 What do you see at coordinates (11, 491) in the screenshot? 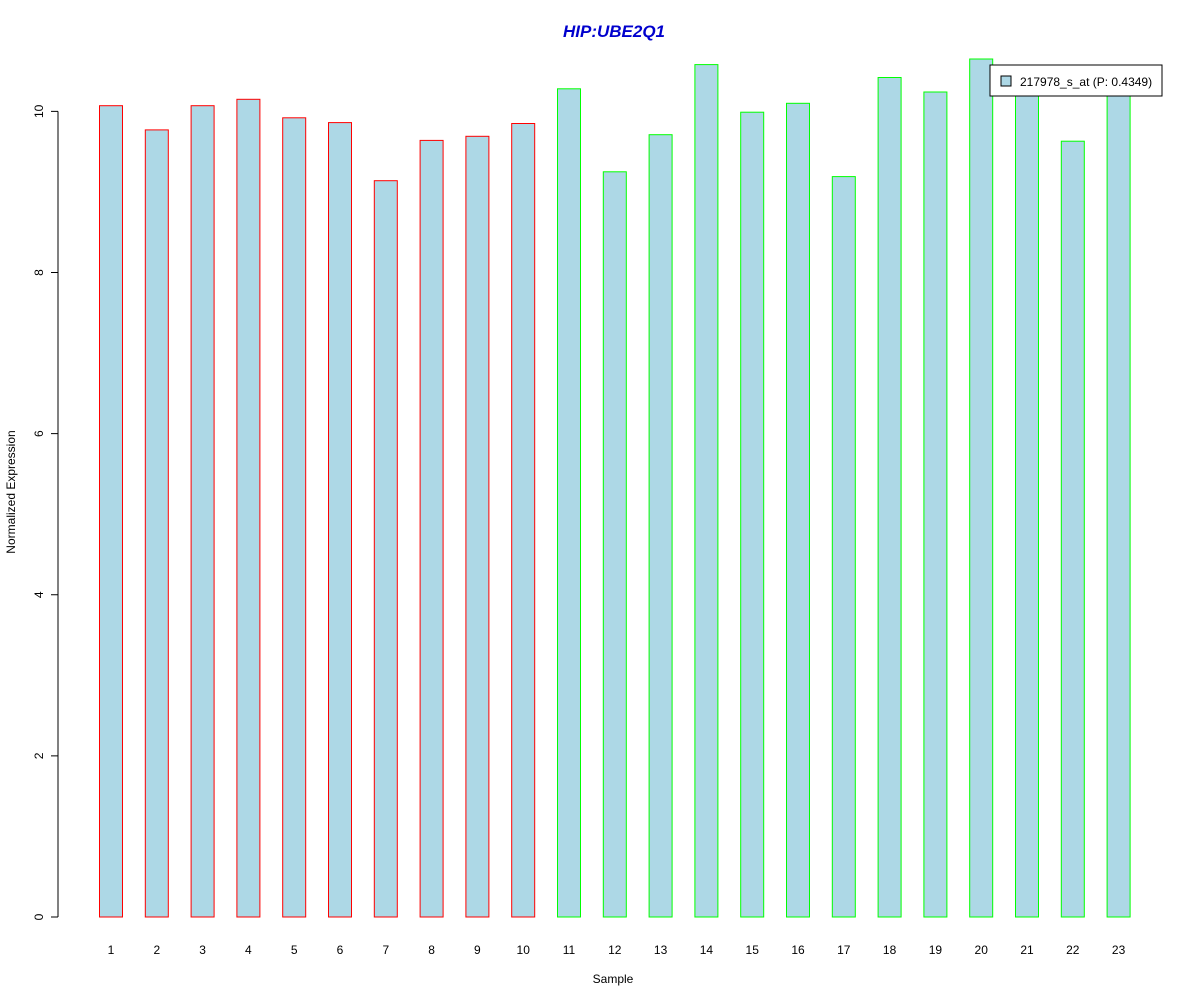
I see `y-axis-label: Normalized Expression` at bounding box center [11, 491].